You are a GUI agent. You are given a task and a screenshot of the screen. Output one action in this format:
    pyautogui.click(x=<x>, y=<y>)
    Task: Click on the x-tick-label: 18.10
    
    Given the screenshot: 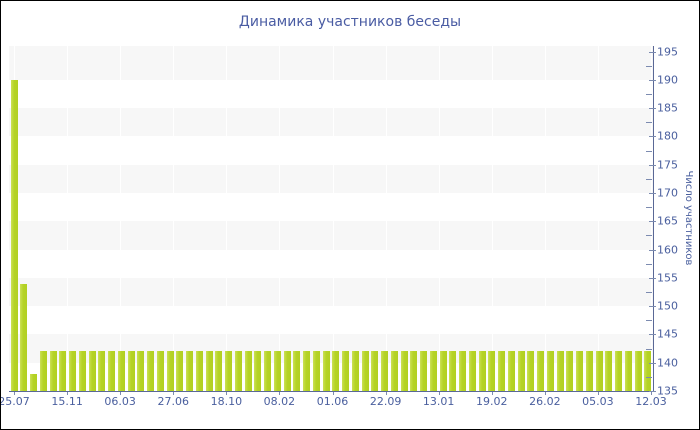 What is the action you would take?
    pyautogui.click(x=226, y=401)
    